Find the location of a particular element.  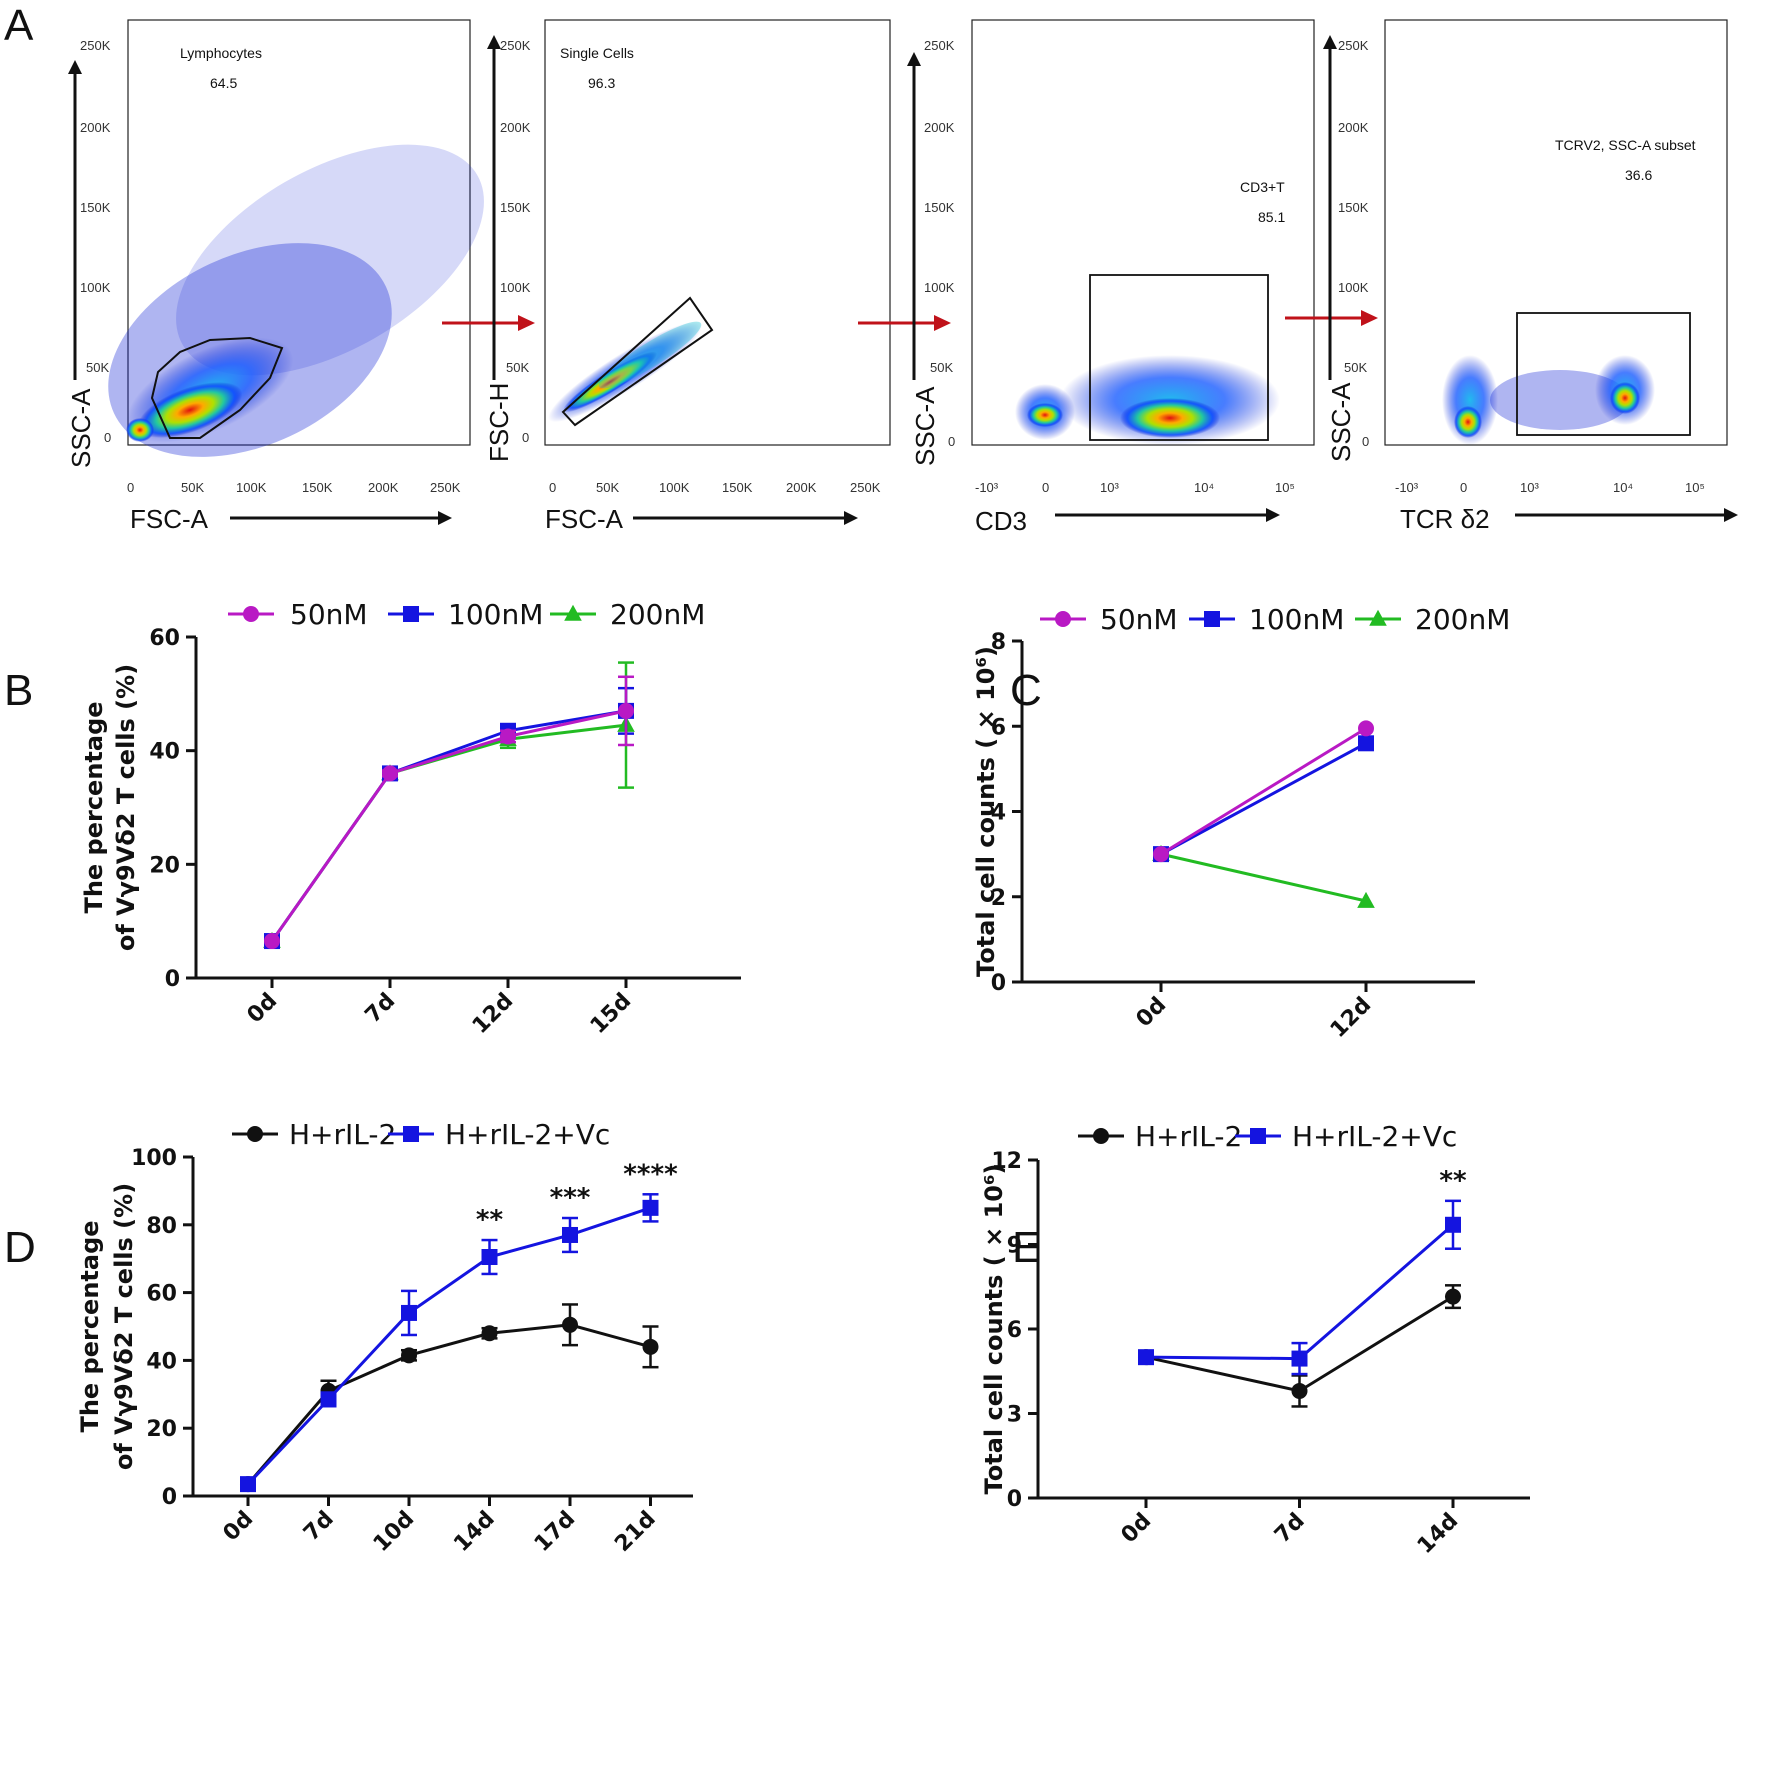

y-axis-label: FSC-H is located at coordinates (499, 422).